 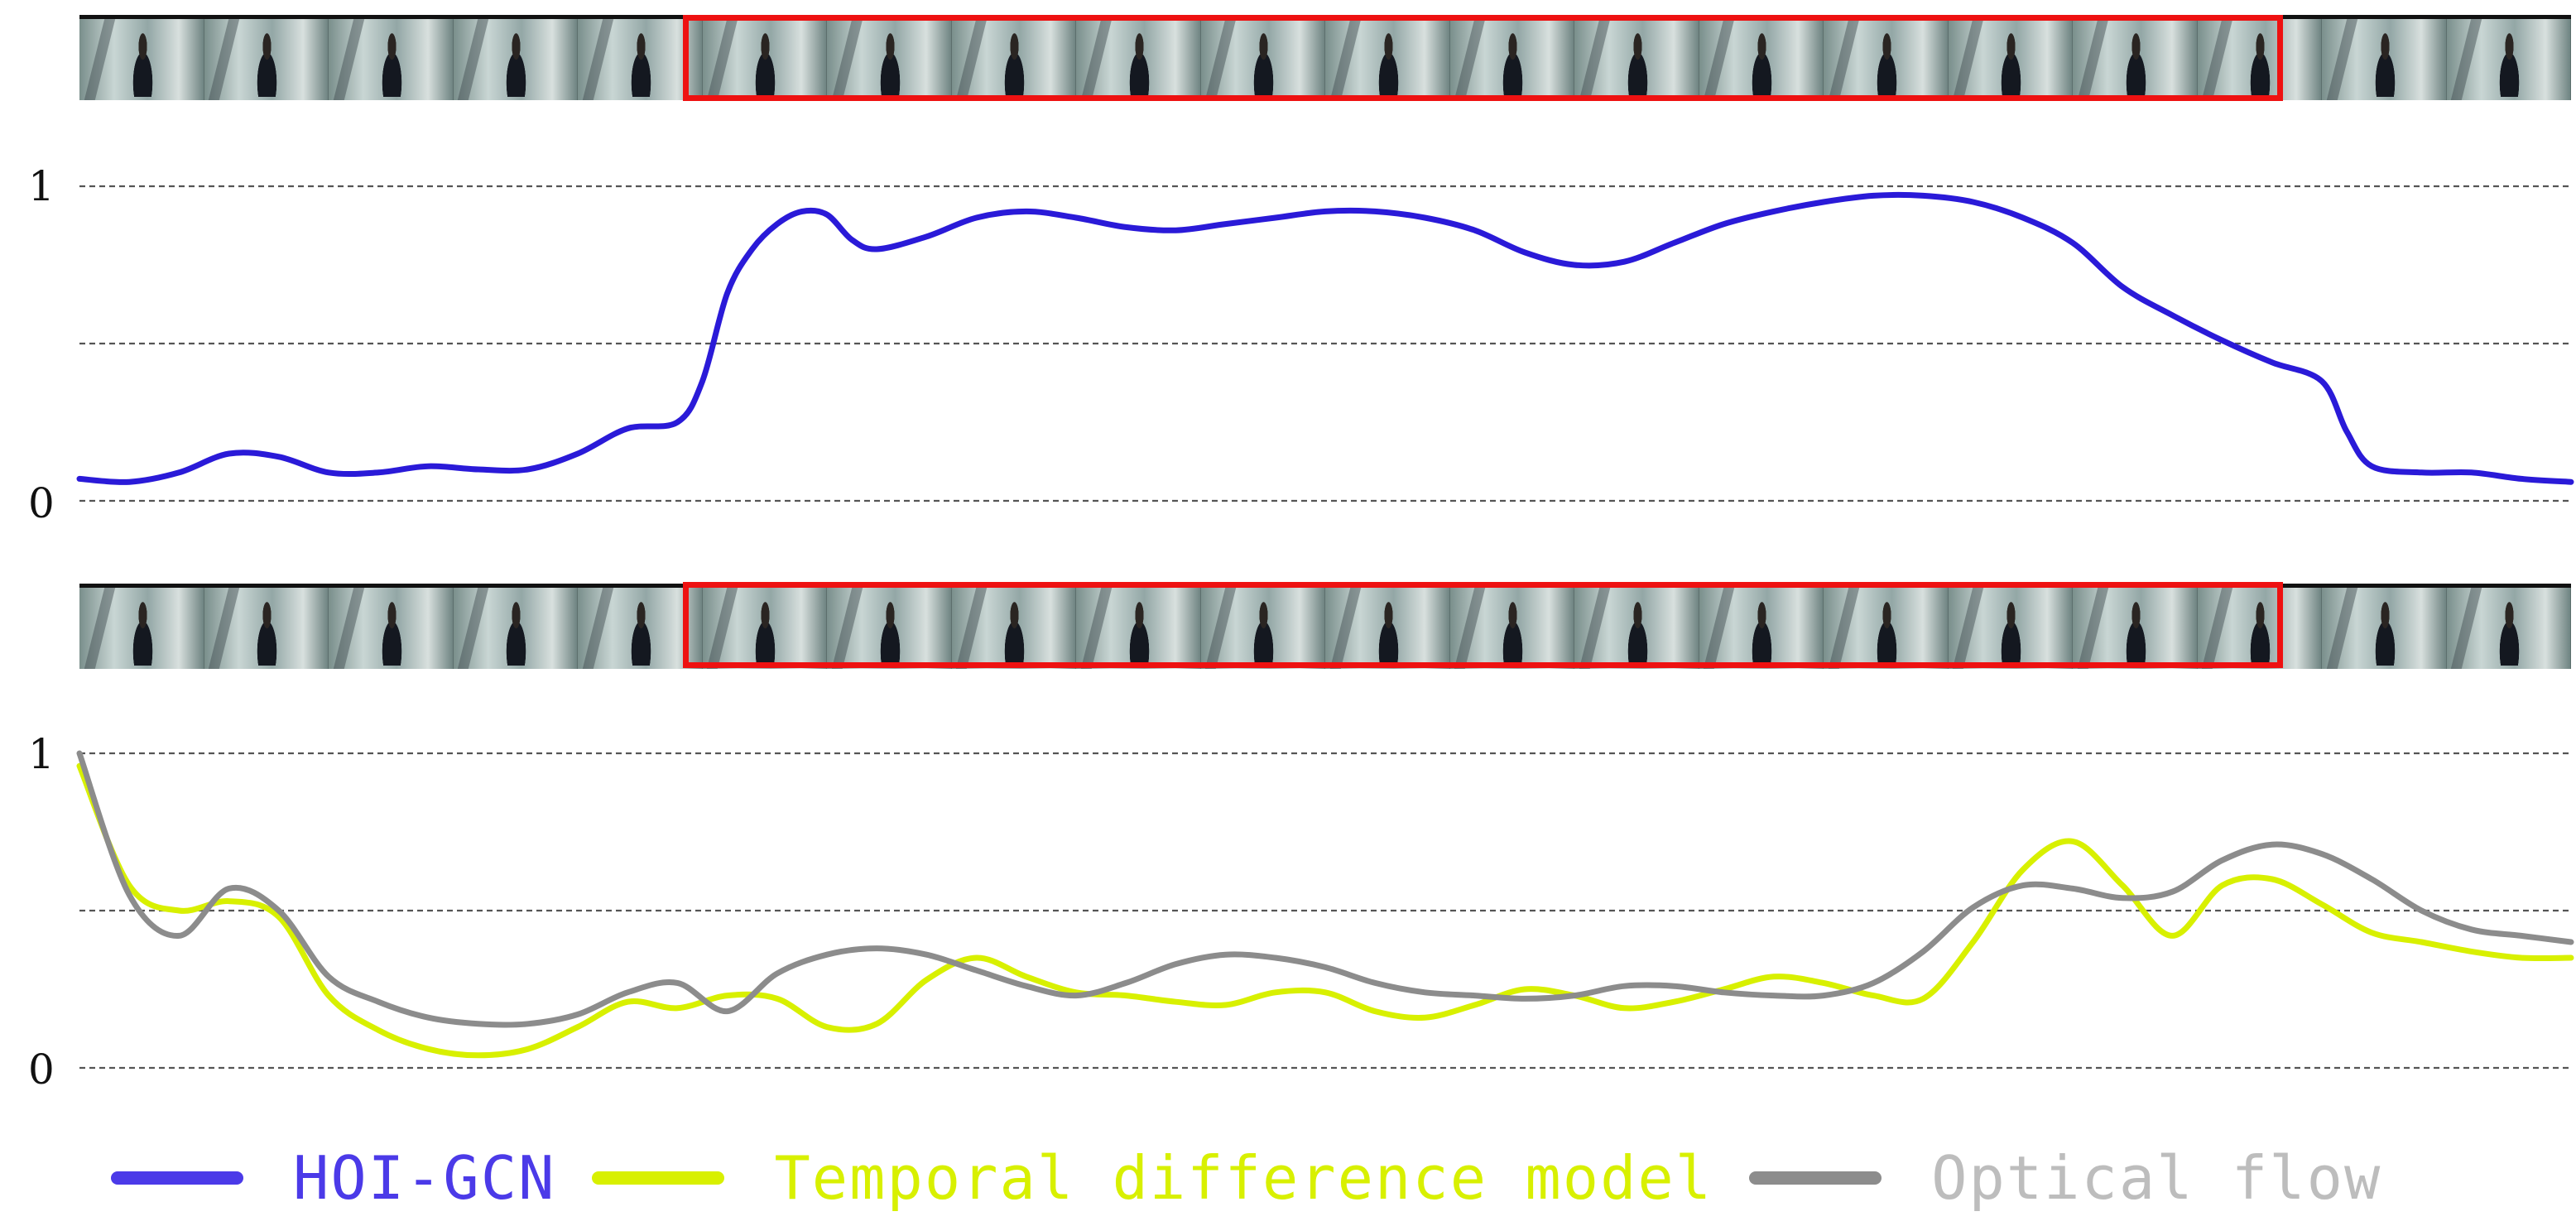 I want to click on legend-item-optical-flow: Optical flow, so click(x=2065, y=1178).